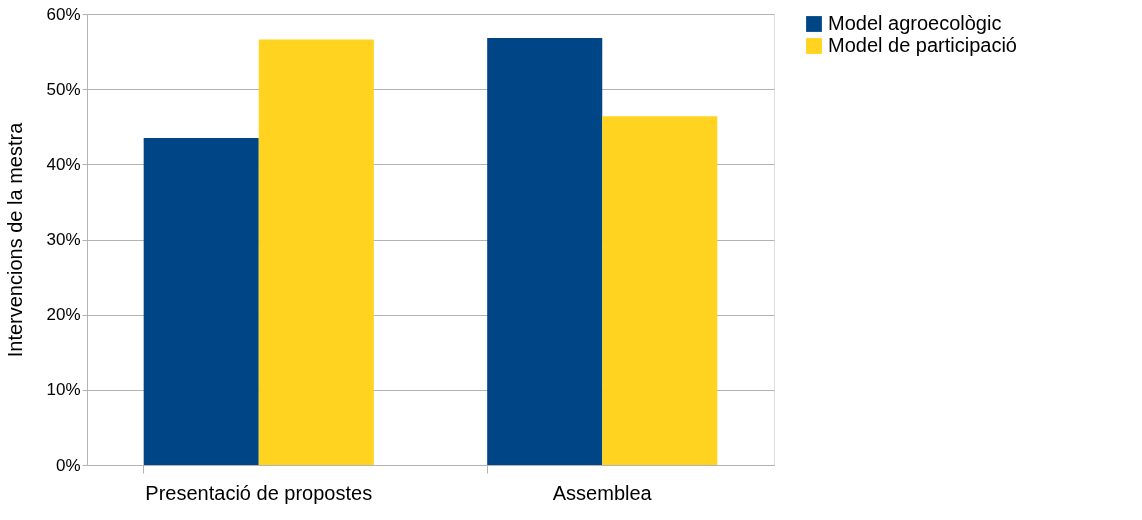 Image resolution: width=1142 pixels, height=520 pixels. I want to click on y-tick-label: 20%, so click(63, 315).